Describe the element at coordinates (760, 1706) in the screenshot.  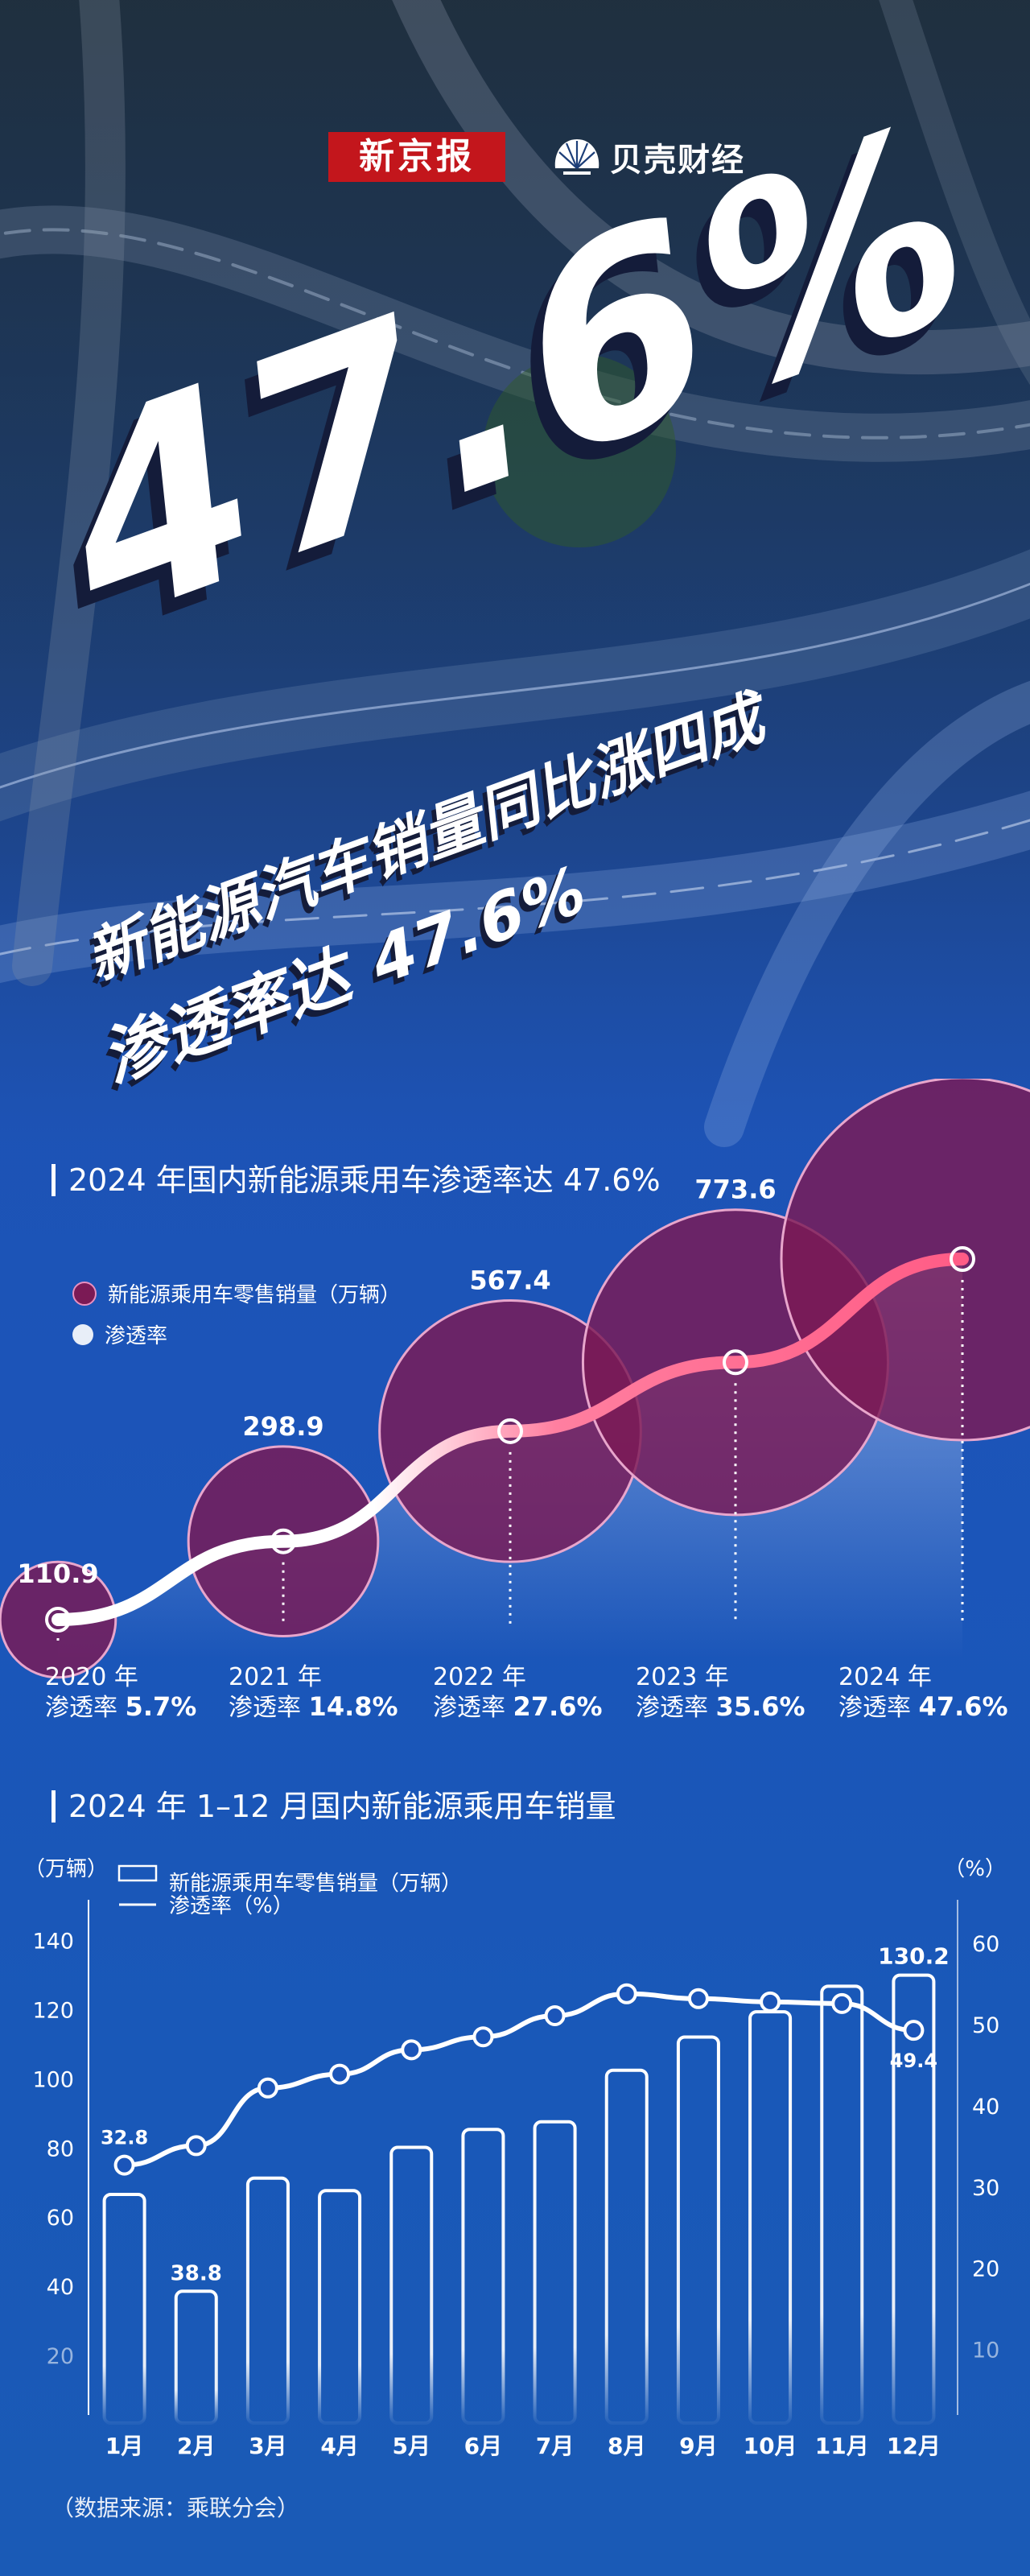
I see `rate-value: 35.6%` at that location.